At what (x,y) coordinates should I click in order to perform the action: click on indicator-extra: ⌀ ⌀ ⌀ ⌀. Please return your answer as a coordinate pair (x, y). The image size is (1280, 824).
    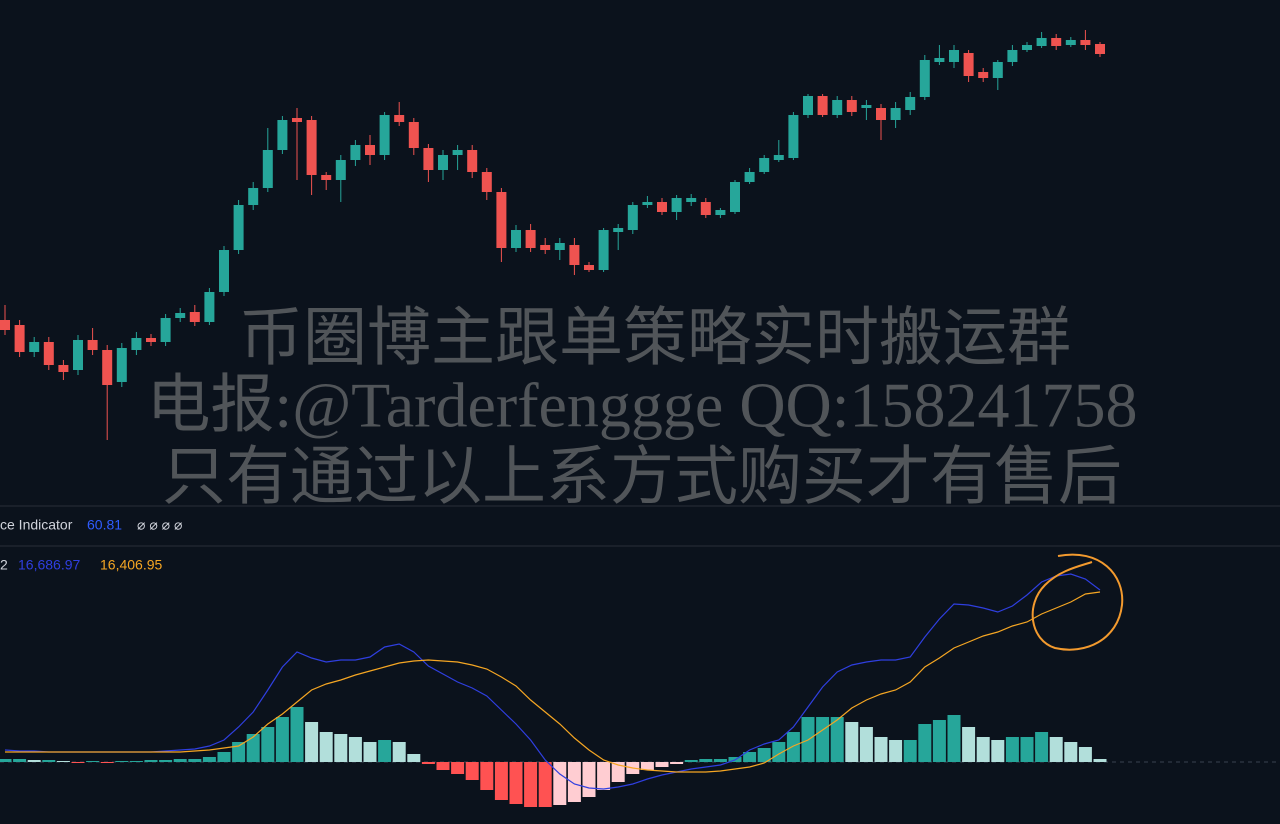
    Looking at the image, I should click on (159, 525).